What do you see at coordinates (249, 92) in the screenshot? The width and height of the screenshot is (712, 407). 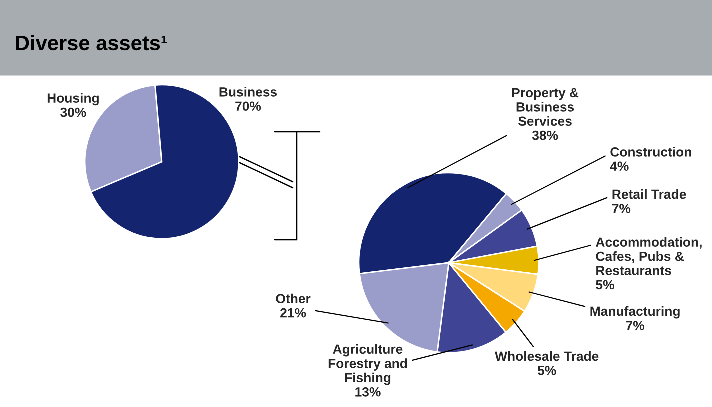 I see `slice-label: Business` at bounding box center [249, 92].